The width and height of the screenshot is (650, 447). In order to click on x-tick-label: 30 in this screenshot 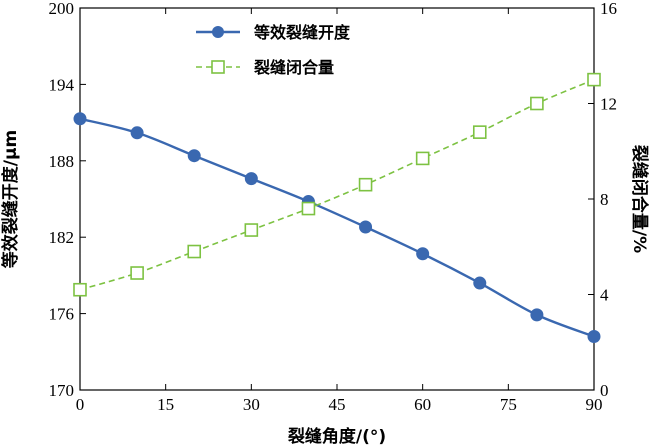, I will do `click(251, 404)`.